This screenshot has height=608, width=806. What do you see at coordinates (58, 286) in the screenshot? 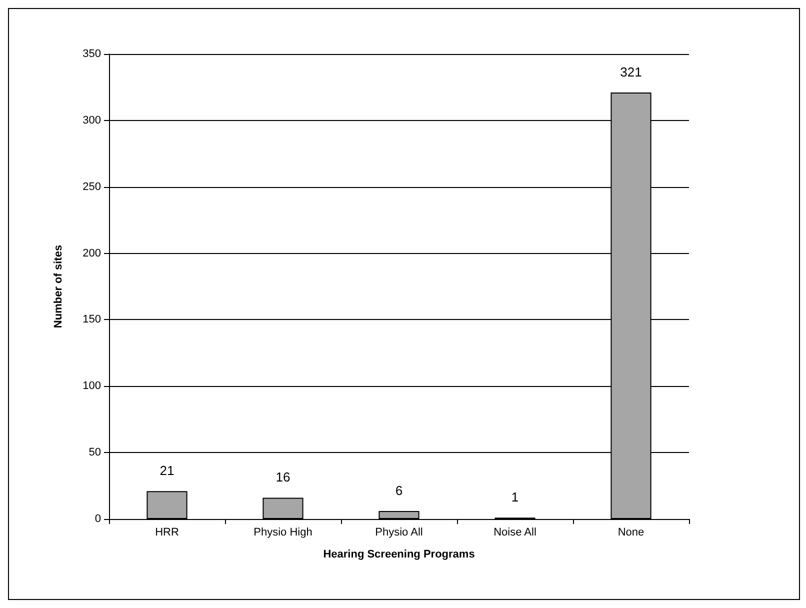
I see `y-axis-title: Number of sites` at bounding box center [58, 286].